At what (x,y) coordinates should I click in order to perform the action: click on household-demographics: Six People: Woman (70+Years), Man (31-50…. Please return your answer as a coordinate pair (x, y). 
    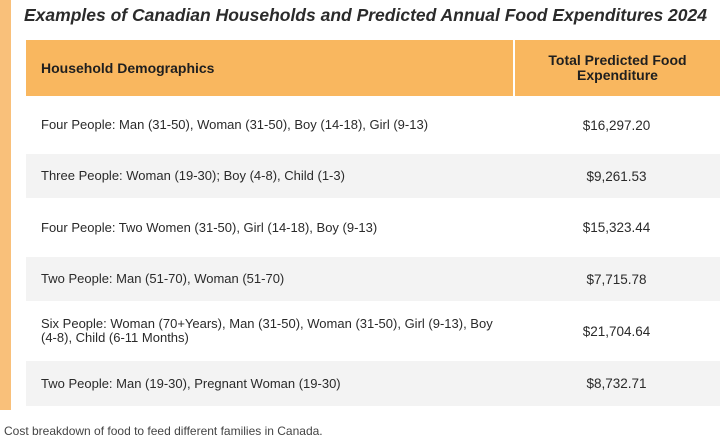
    Looking at the image, I should click on (267, 330).